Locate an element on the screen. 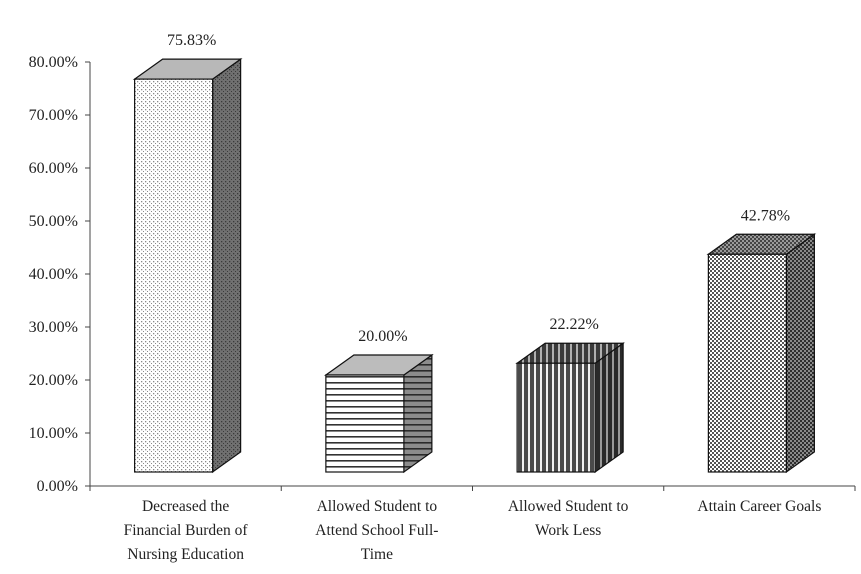  category-label: Attain Career Goals is located at coordinates (759, 506).